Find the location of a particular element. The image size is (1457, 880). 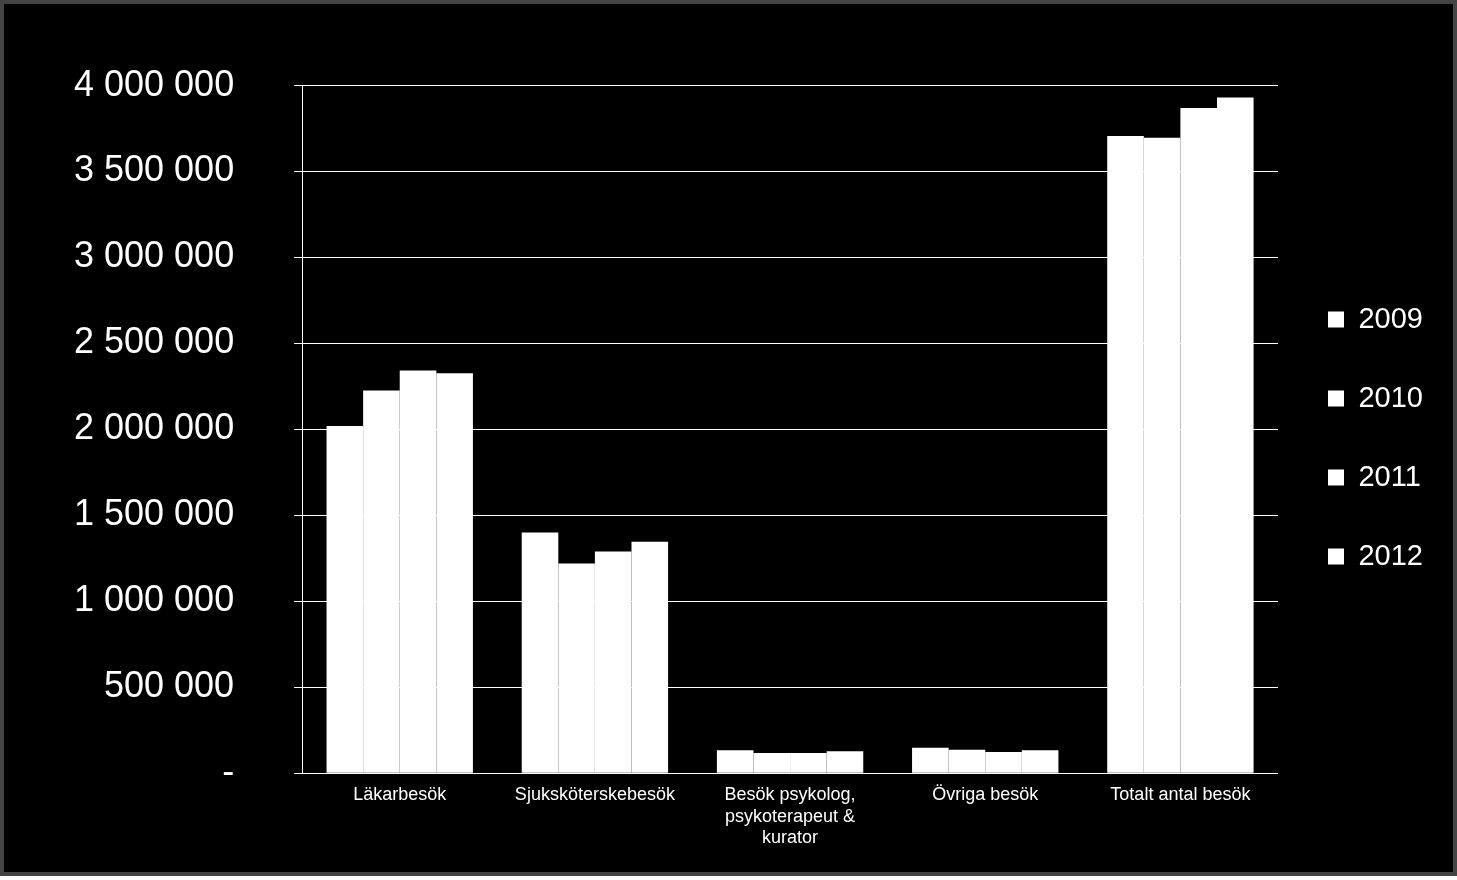

y-tick-label: 2 500 000 is located at coordinates (154, 341).